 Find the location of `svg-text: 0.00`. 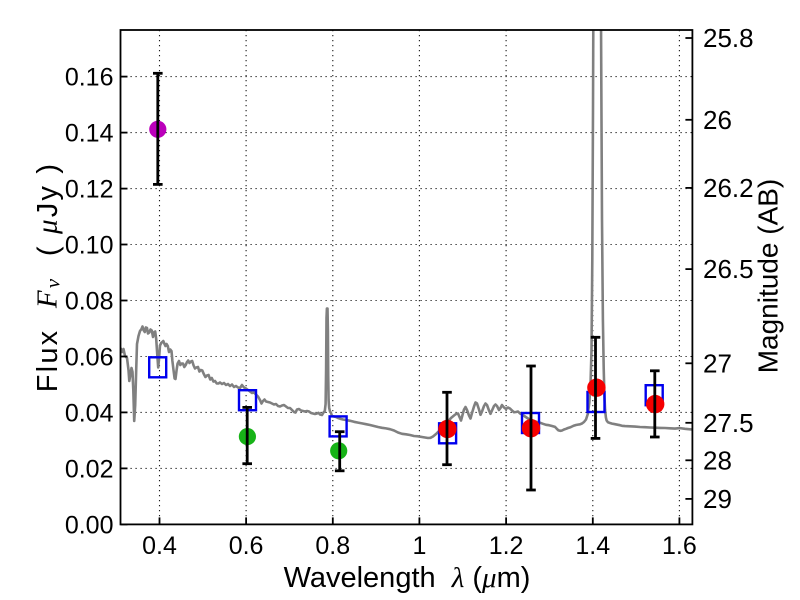

svg-text: 0.00 is located at coordinates (89, 525).